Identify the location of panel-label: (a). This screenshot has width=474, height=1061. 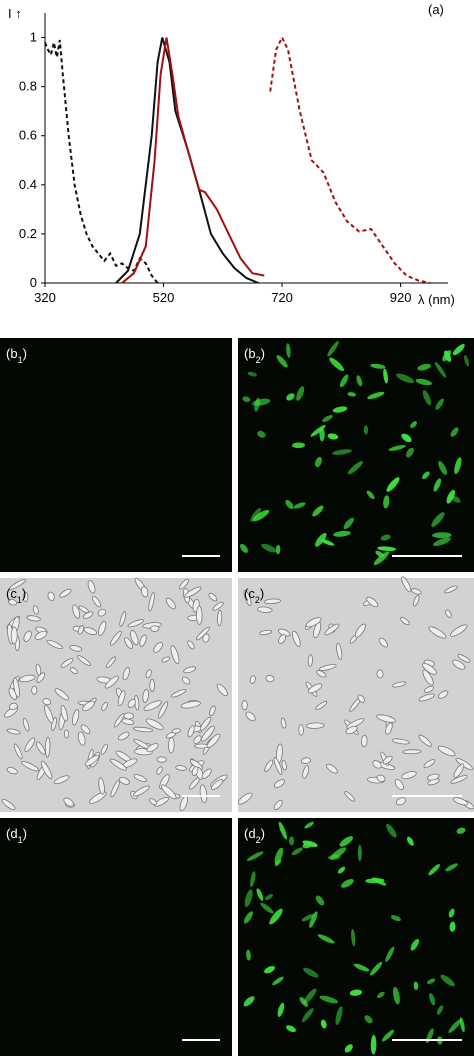
(436, 9).